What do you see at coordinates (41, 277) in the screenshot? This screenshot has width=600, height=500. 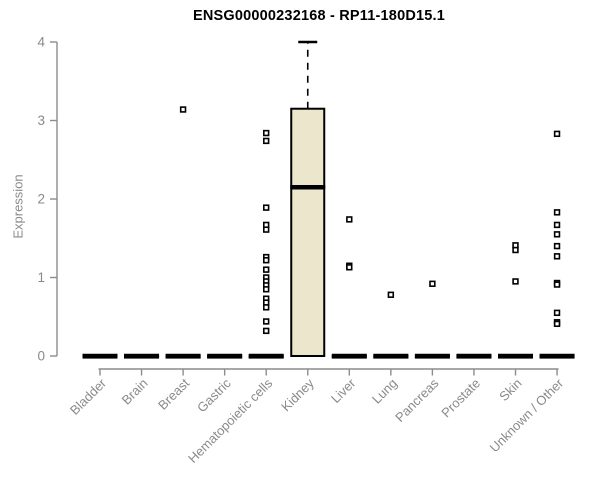 I see `y-tick-label: 1` at bounding box center [41, 277].